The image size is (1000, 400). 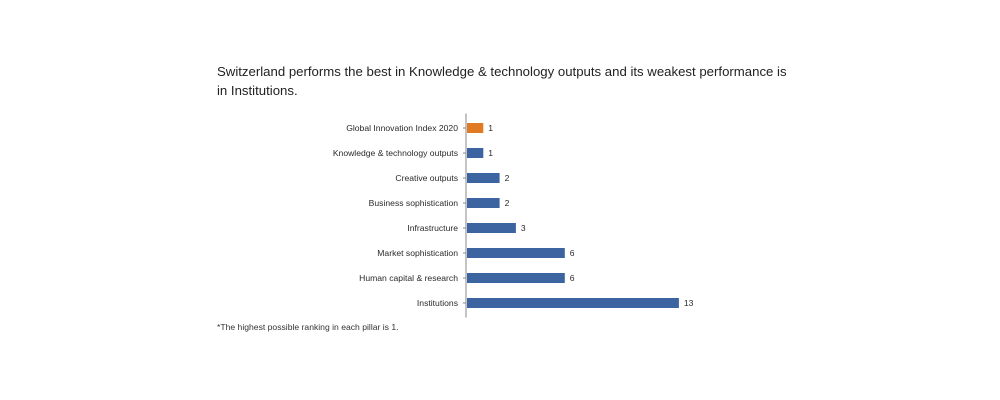 I want to click on data-label: 13, so click(x=689, y=303).